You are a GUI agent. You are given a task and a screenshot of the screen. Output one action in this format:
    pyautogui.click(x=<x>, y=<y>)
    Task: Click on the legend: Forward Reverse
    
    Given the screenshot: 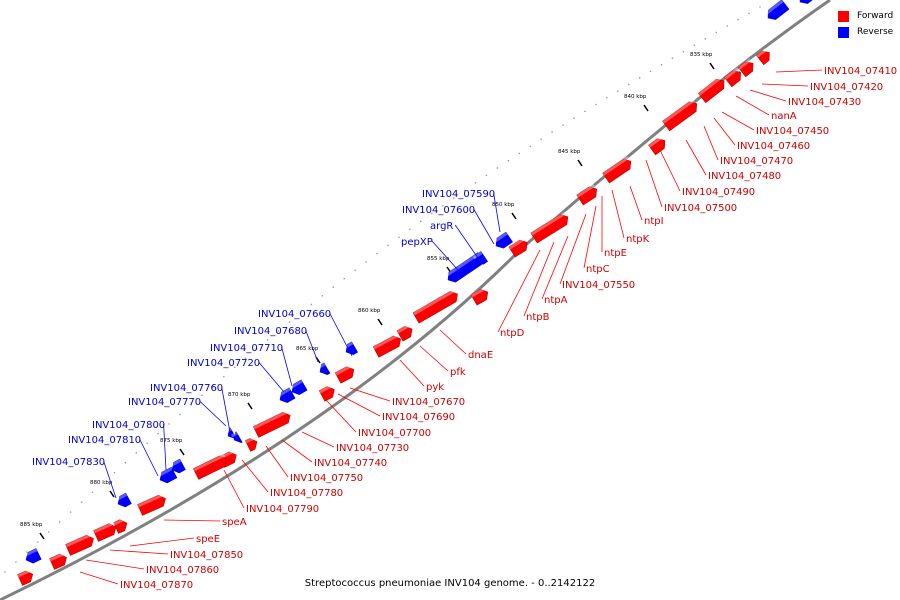 What is the action you would take?
    pyautogui.click(x=865, y=24)
    